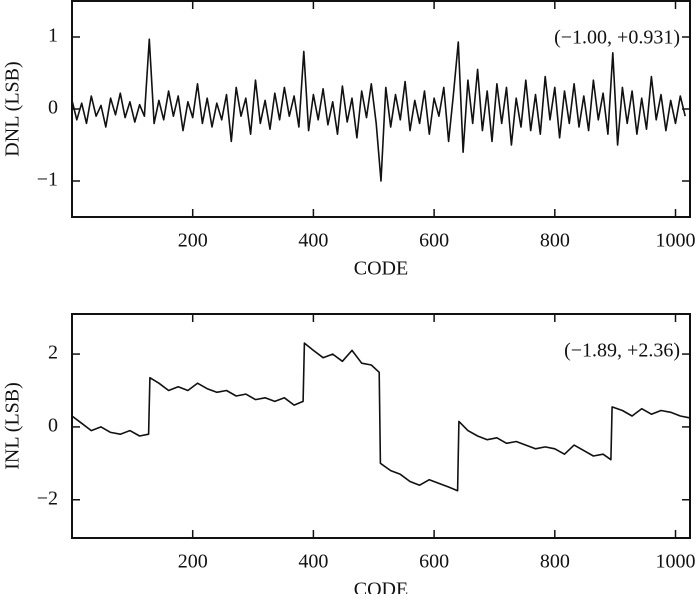  I want to click on y-tick-label: 1, so click(53, 36).